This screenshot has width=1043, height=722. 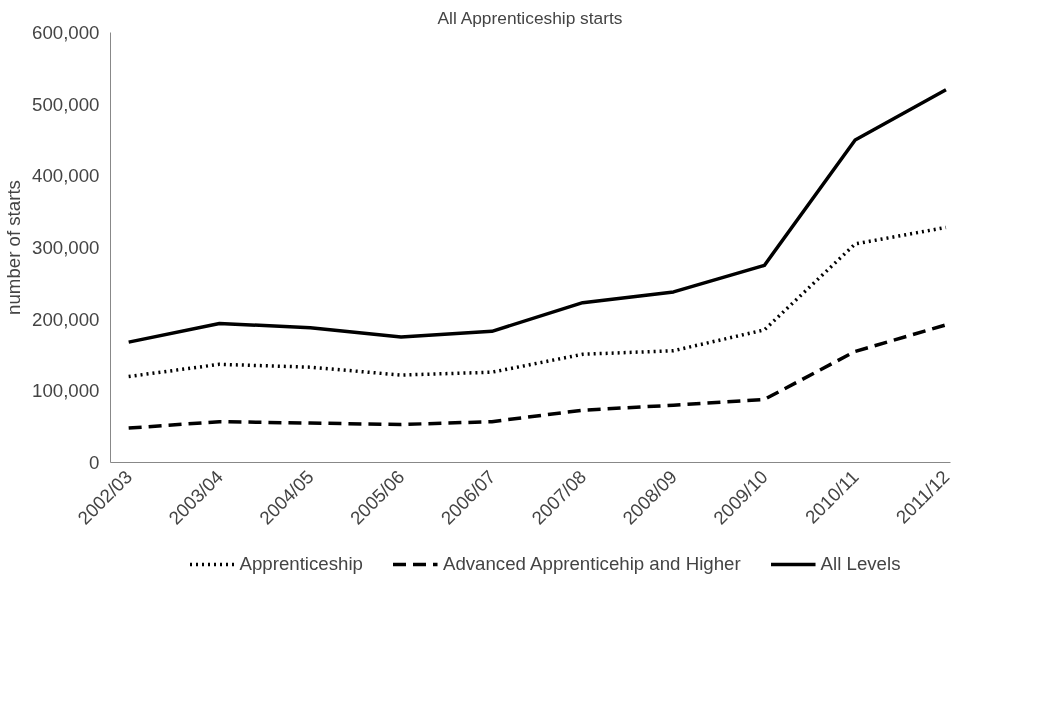 I want to click on y-tick-label: 200,000, so click(x=66, y=319).